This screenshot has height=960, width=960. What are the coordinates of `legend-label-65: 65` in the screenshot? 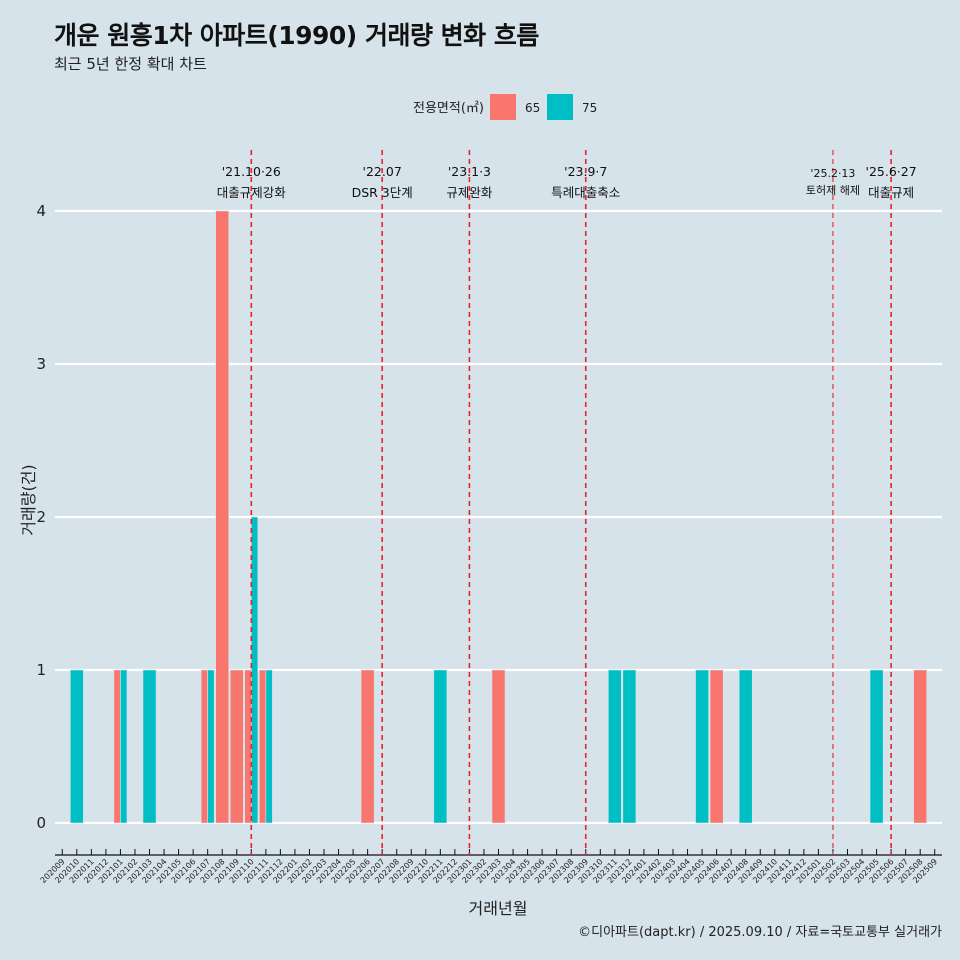 It's located at (532, 108).